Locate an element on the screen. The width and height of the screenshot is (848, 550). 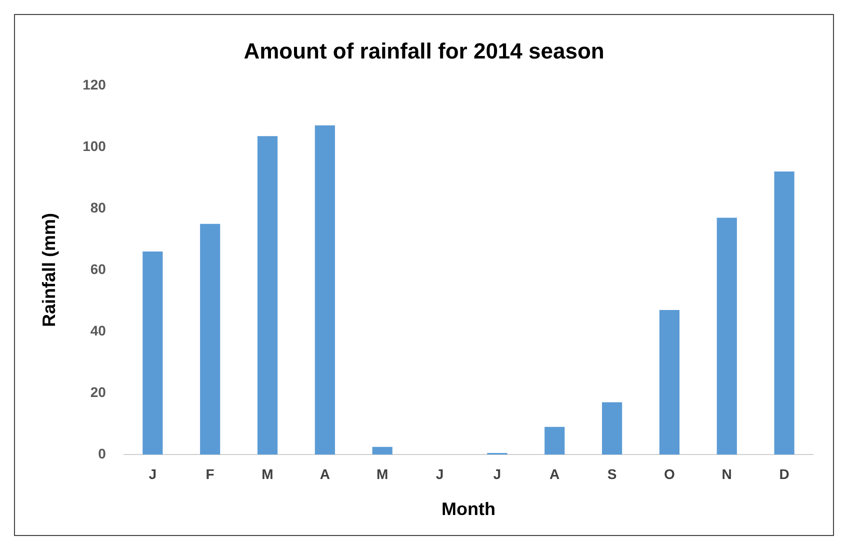
y-tick-label: 20 is located at coordinates (98, 392).